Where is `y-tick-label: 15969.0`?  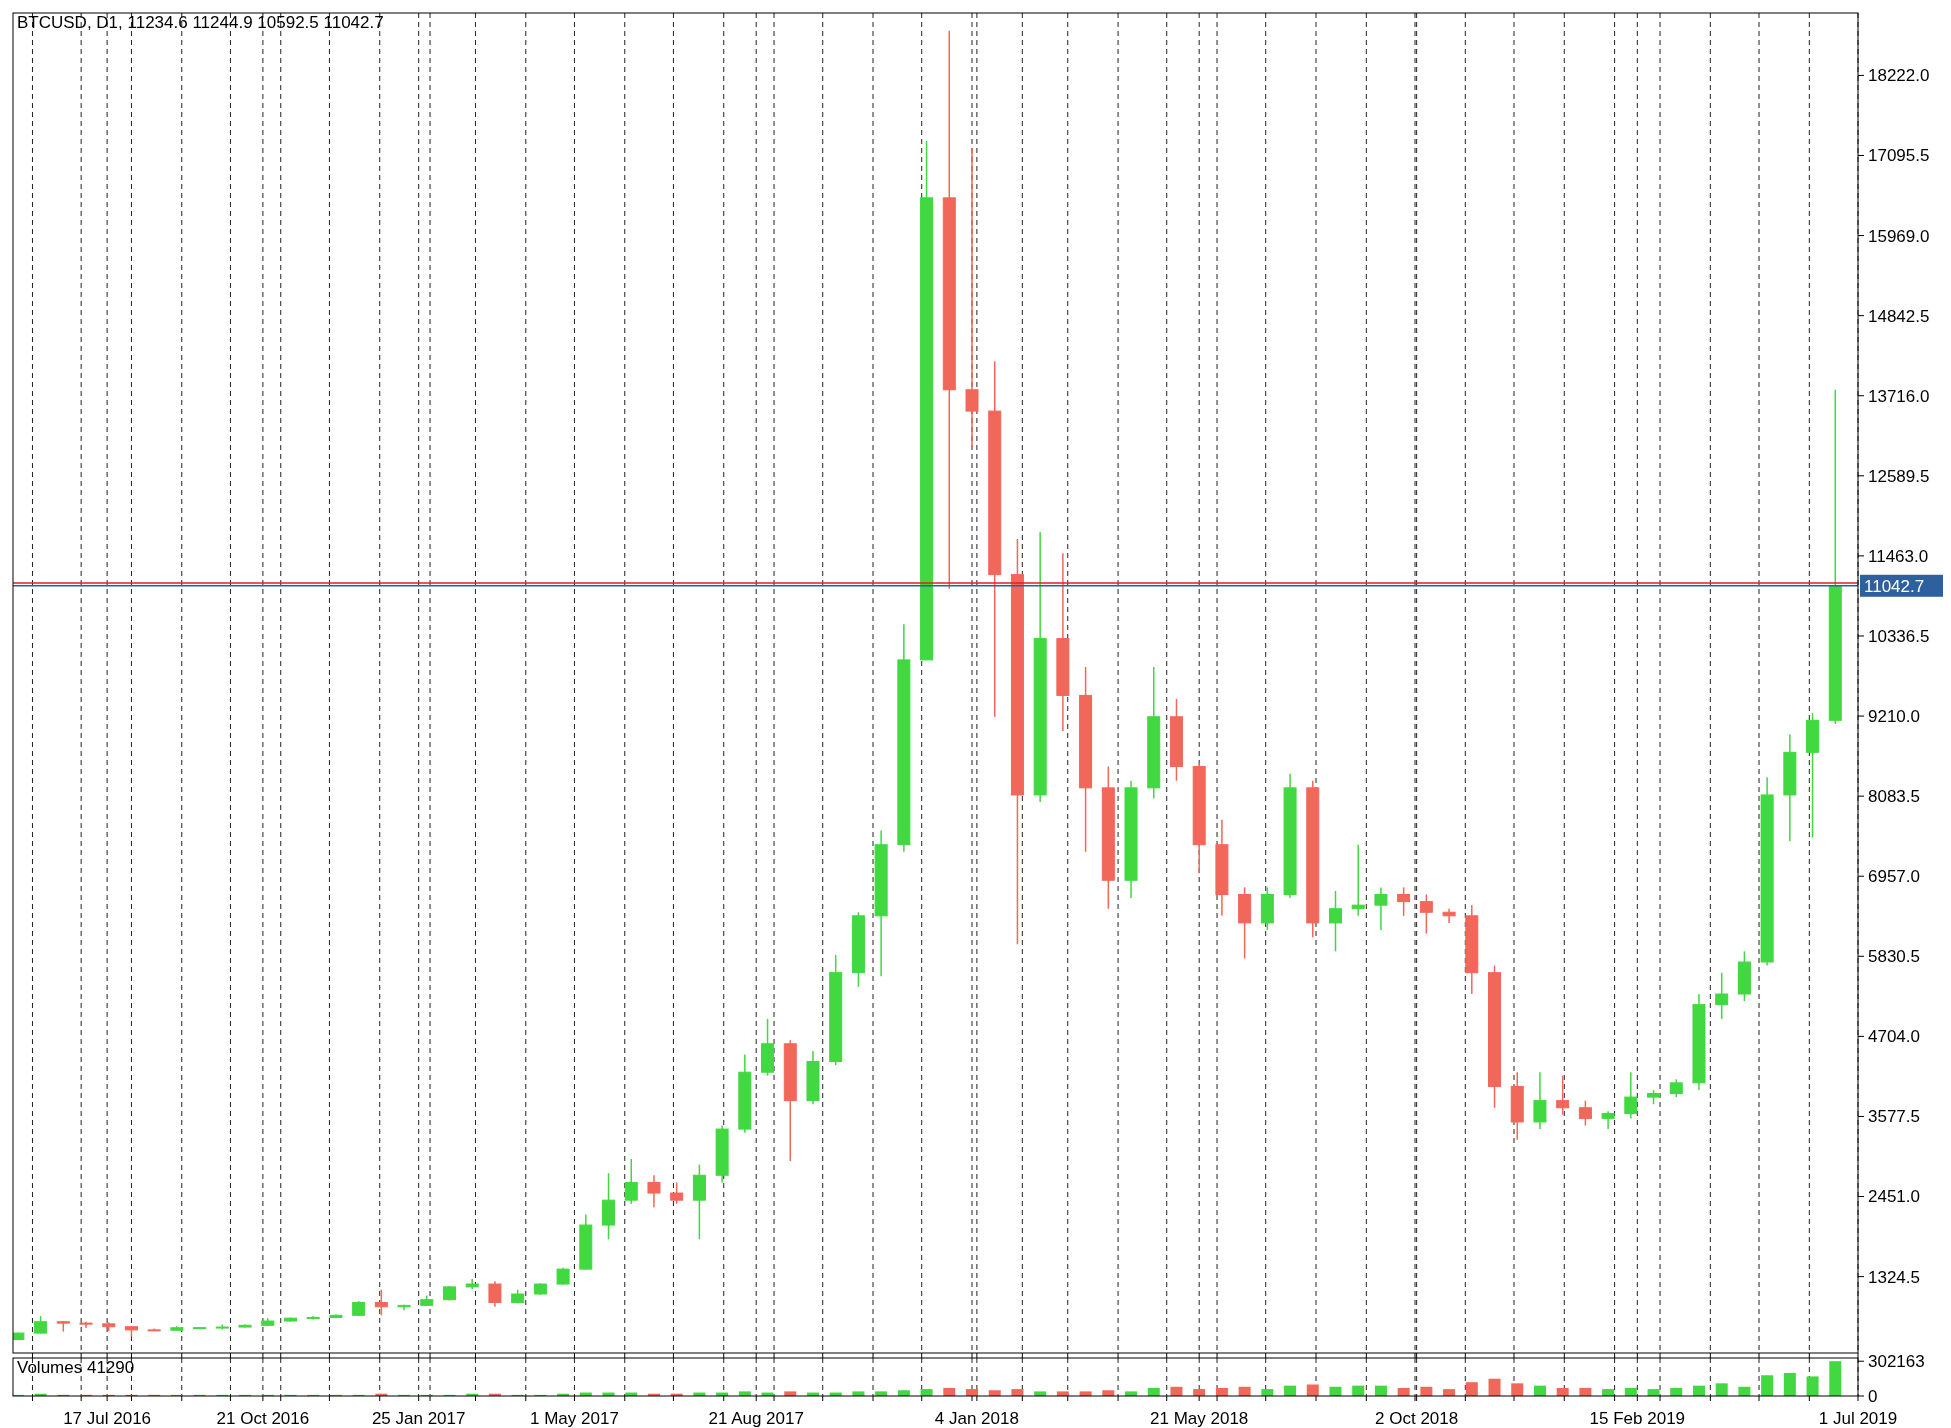 y-tick-label: 15969.0 is located at coordinates (1899, 236).